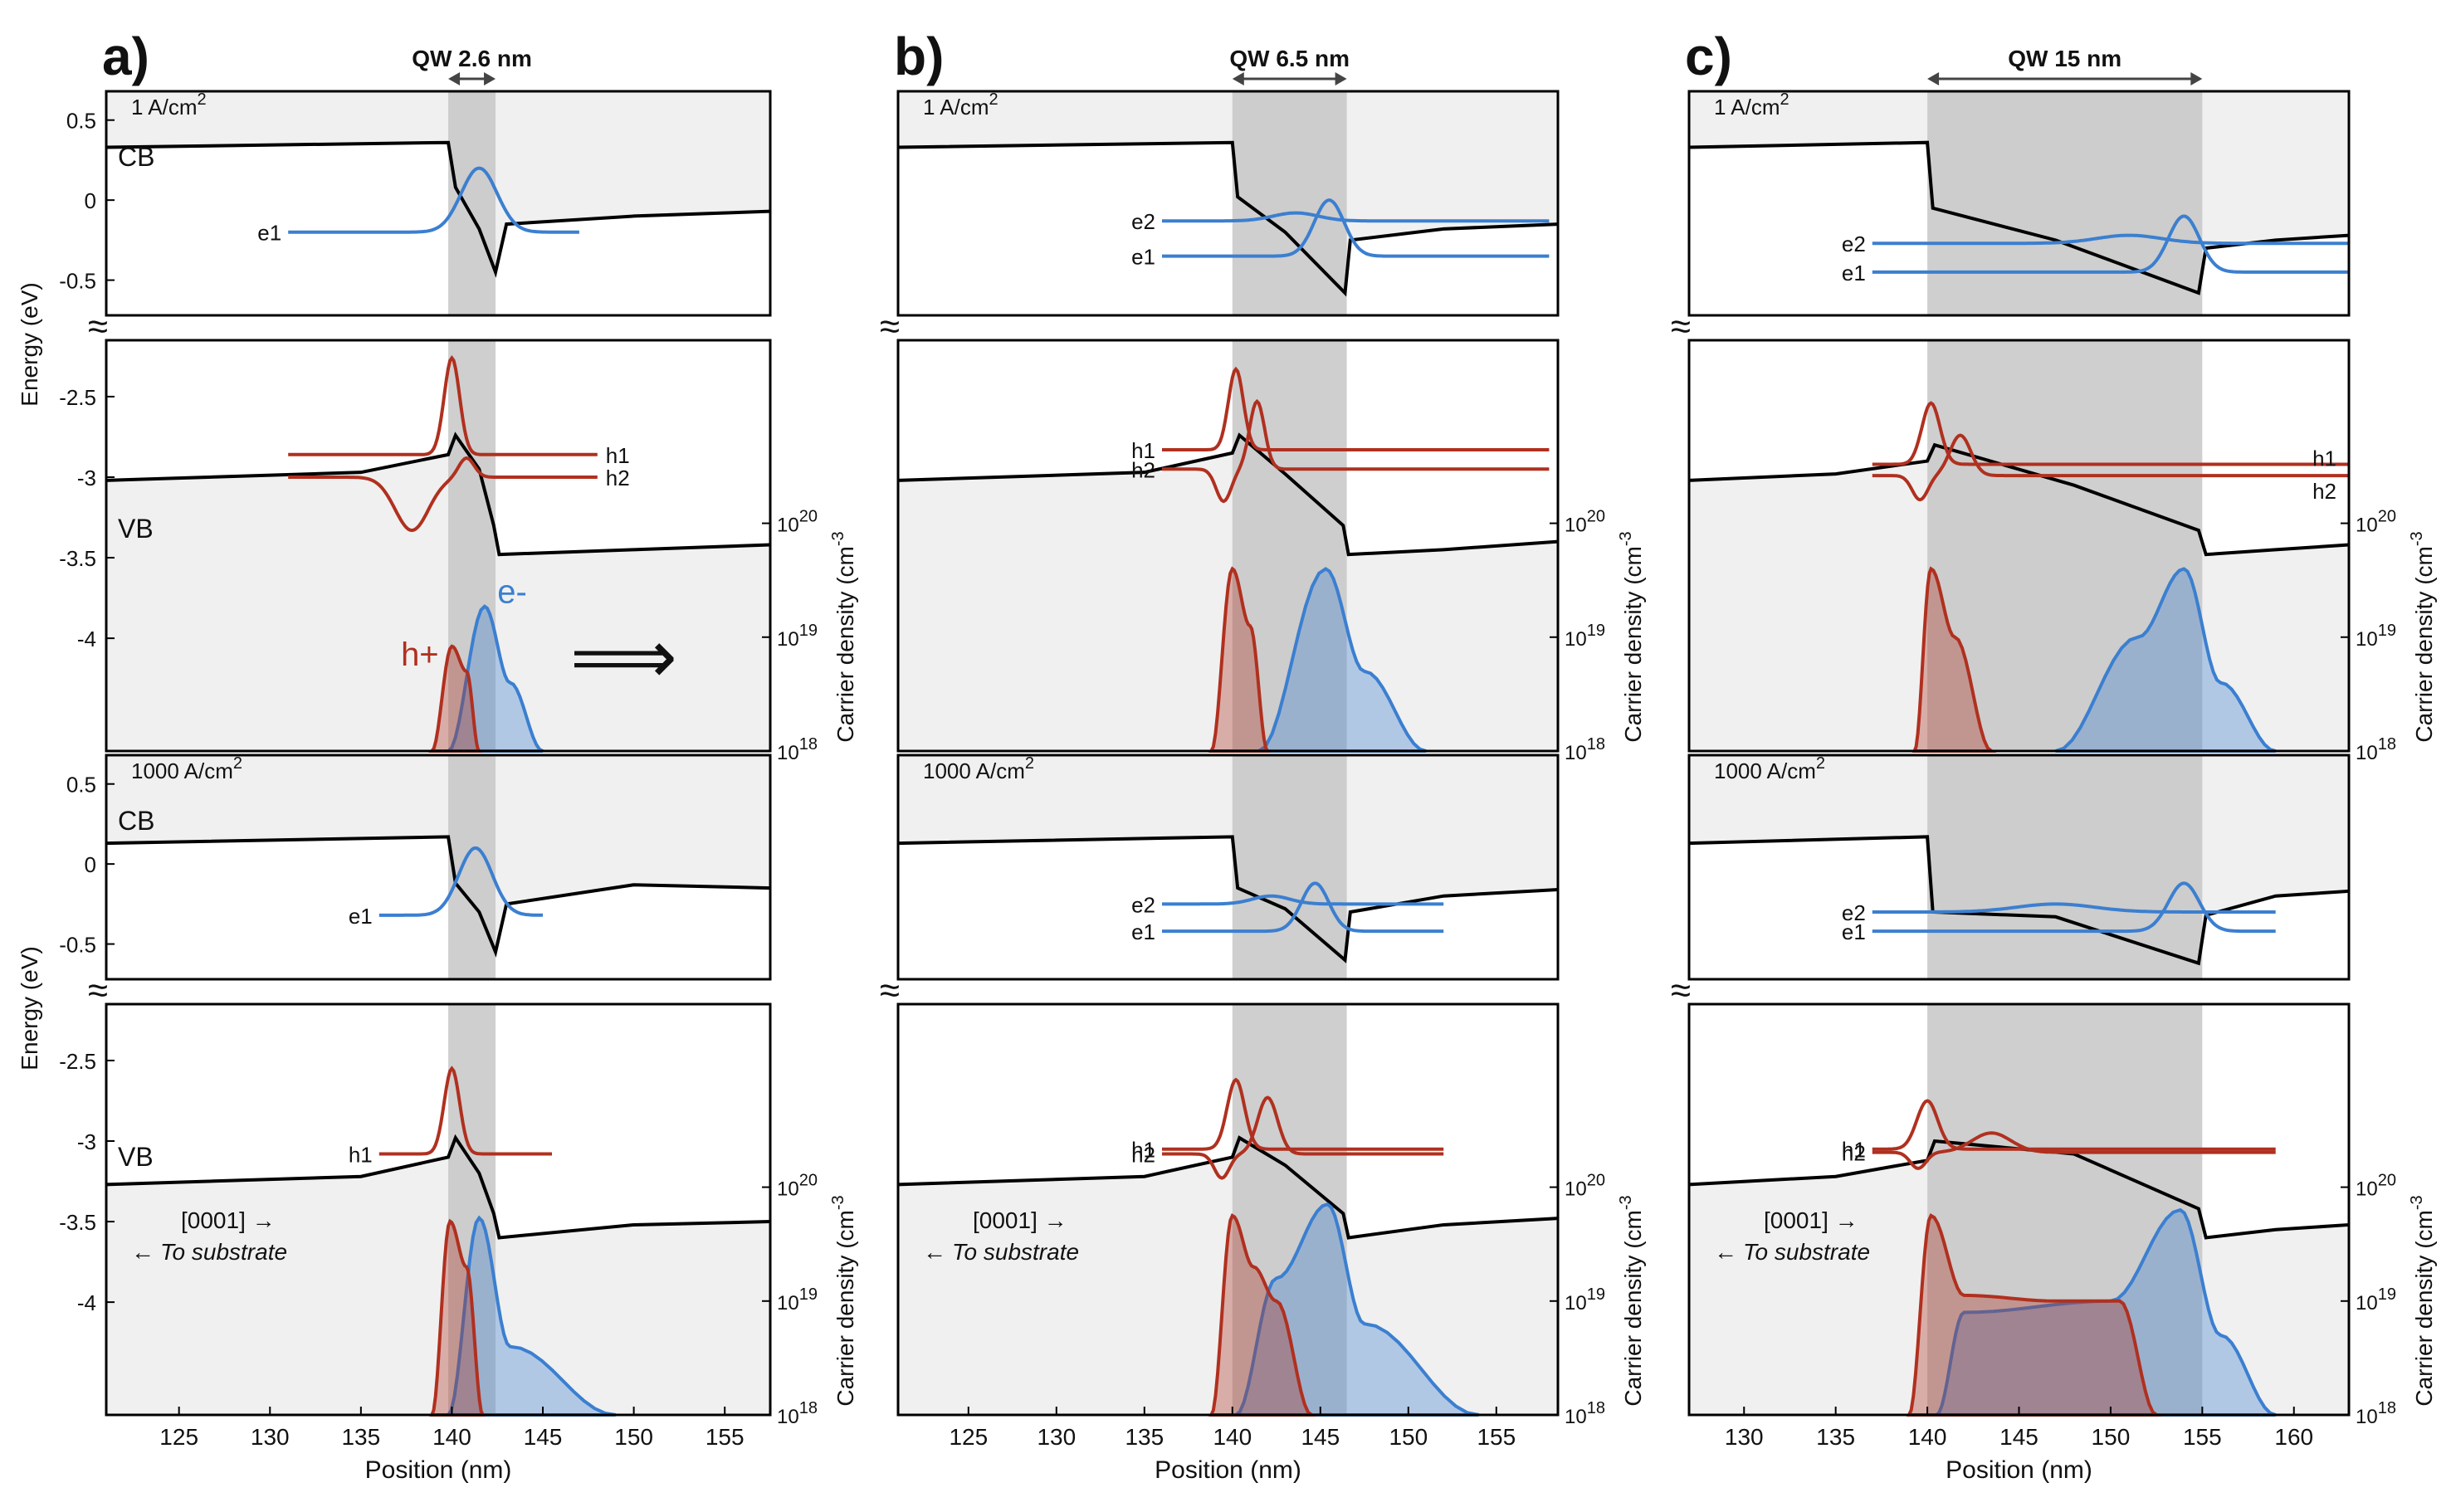 This screenshot has width=2451, height=1512. I want to click on energy-tick-label: -4, so click(86, 639).